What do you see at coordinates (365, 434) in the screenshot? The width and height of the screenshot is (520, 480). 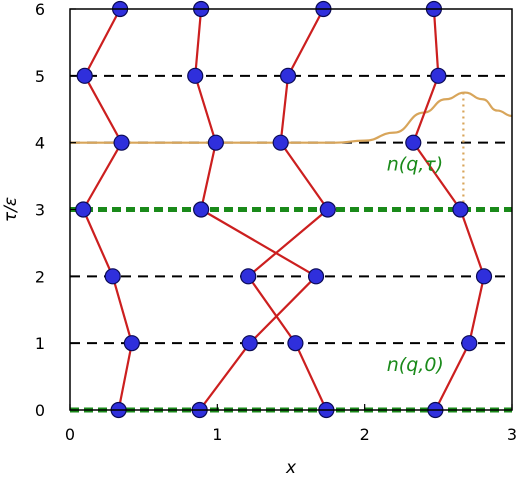 I see `x-tick-label: 2` at bounding box center [365, 434].